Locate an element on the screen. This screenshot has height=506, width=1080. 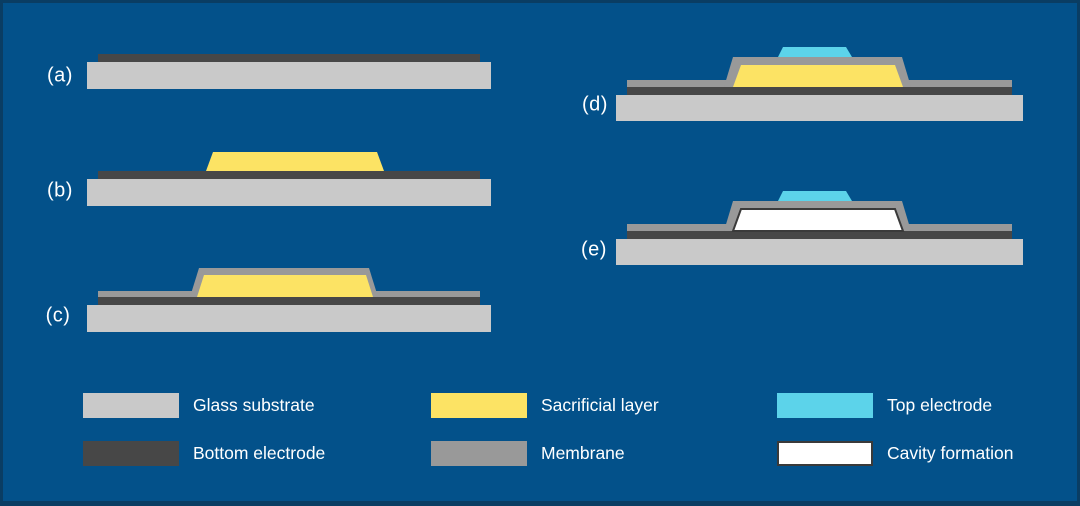
legend-item-cavity-formation: Cavity formation is located at coordinates (895, 453).